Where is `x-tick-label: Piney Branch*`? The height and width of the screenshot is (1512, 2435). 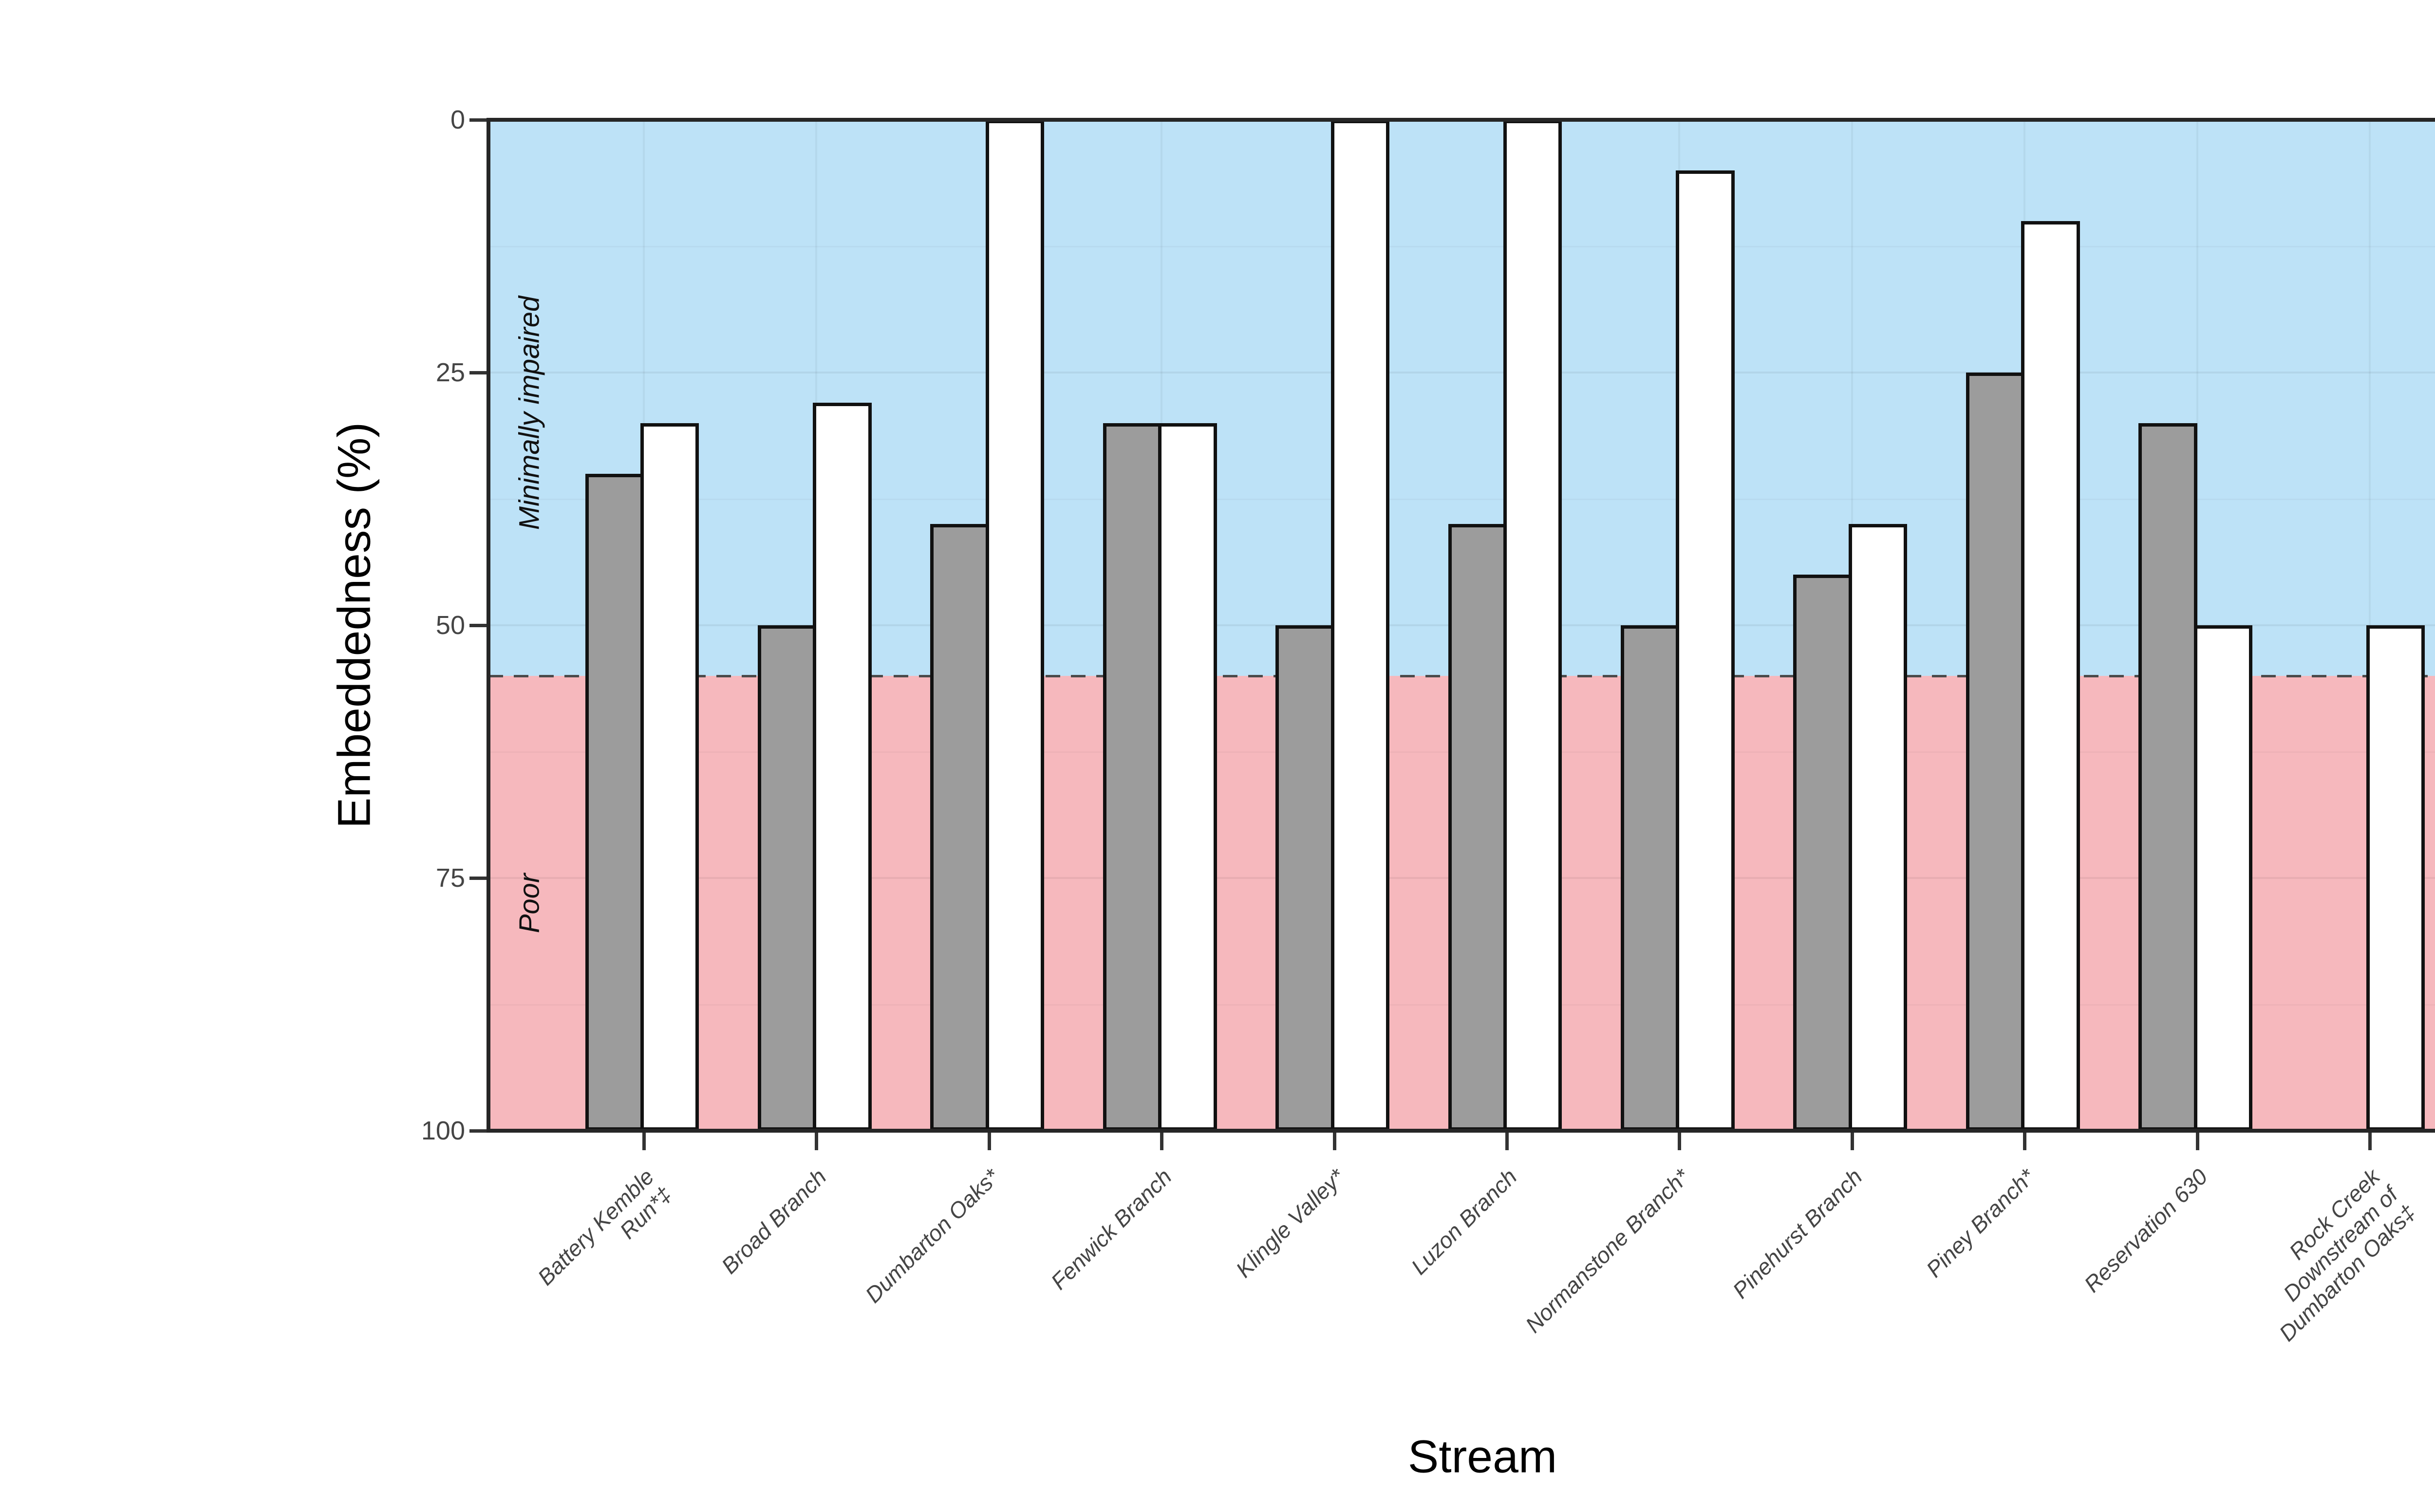
x-tick-label: Piney Branch* is located at coordinates (1789, 1338).